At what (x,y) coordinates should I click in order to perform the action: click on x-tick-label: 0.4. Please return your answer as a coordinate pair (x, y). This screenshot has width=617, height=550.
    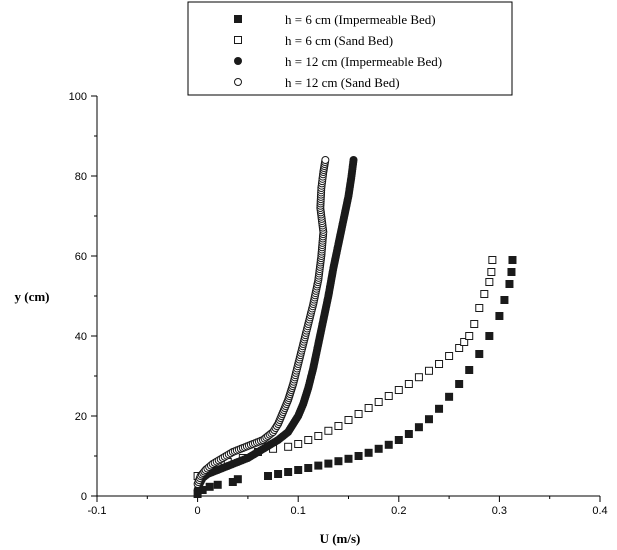
    Looking at the image, I should click on (599, 511).